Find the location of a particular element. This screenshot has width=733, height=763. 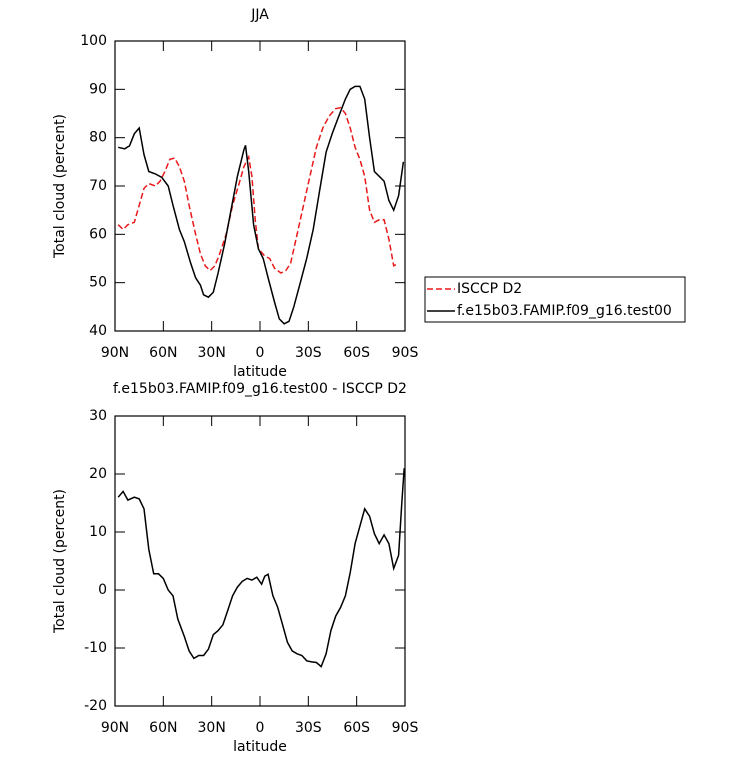

y-tick-label: 60 is located at coordinates (98, 234).